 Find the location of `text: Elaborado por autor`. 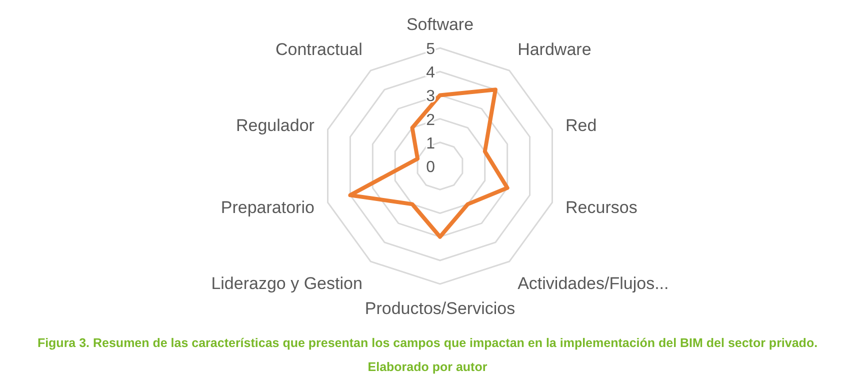

text: Elaborado por autor is located at coordinates (428, 367).